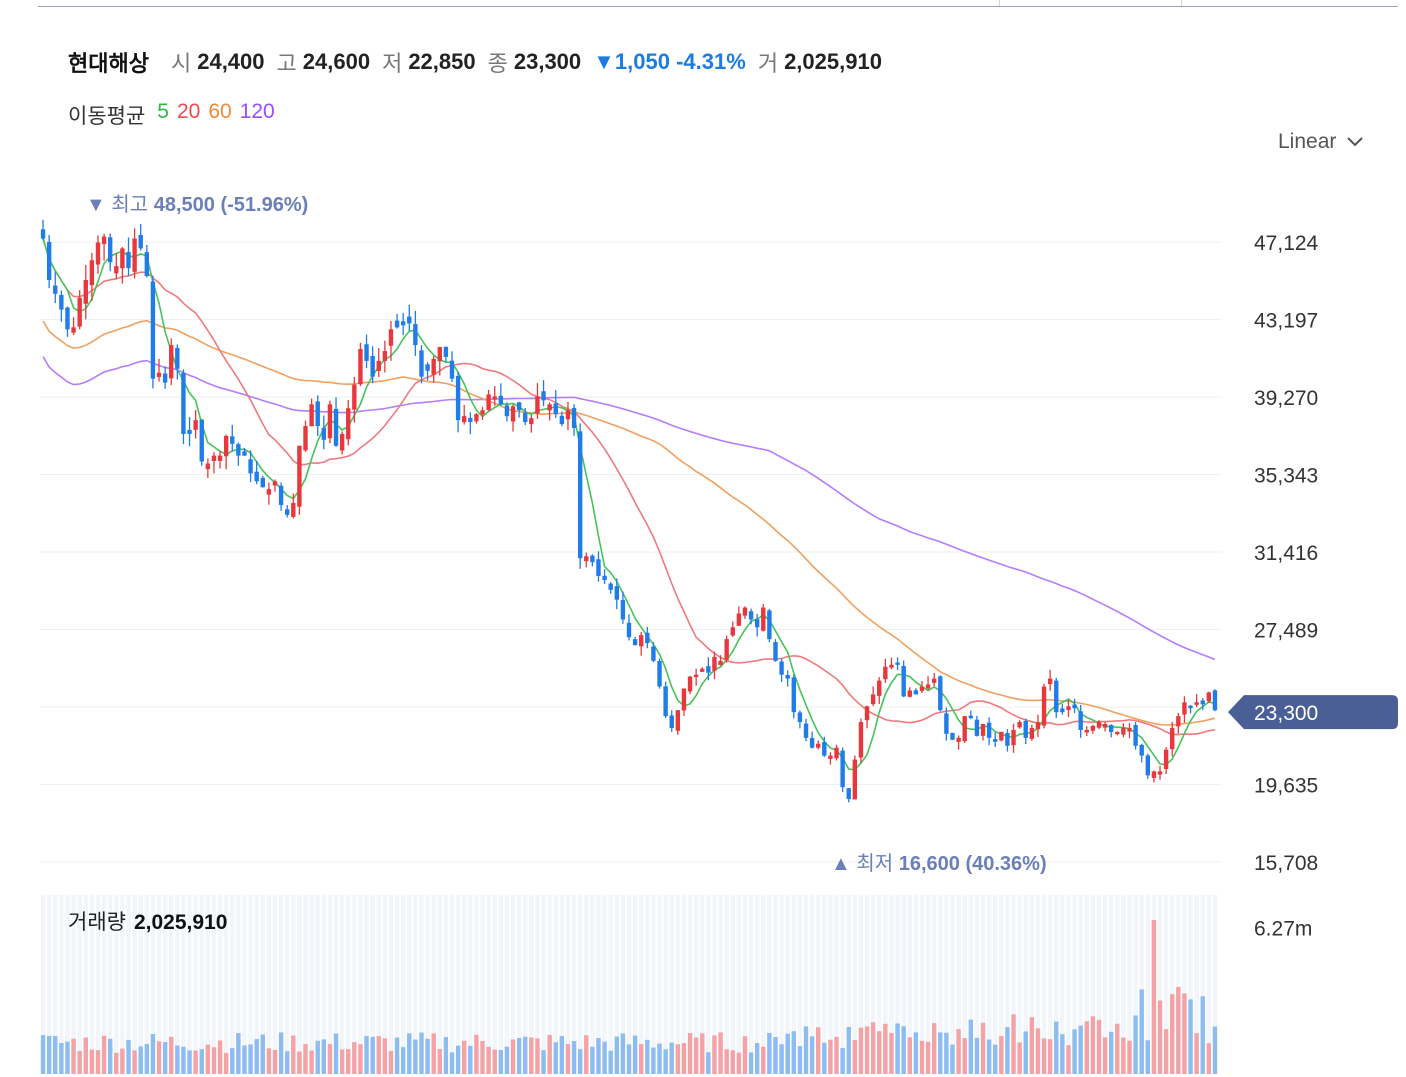  I want to click on y-tick-label: 39,270, so click(1286, 398).